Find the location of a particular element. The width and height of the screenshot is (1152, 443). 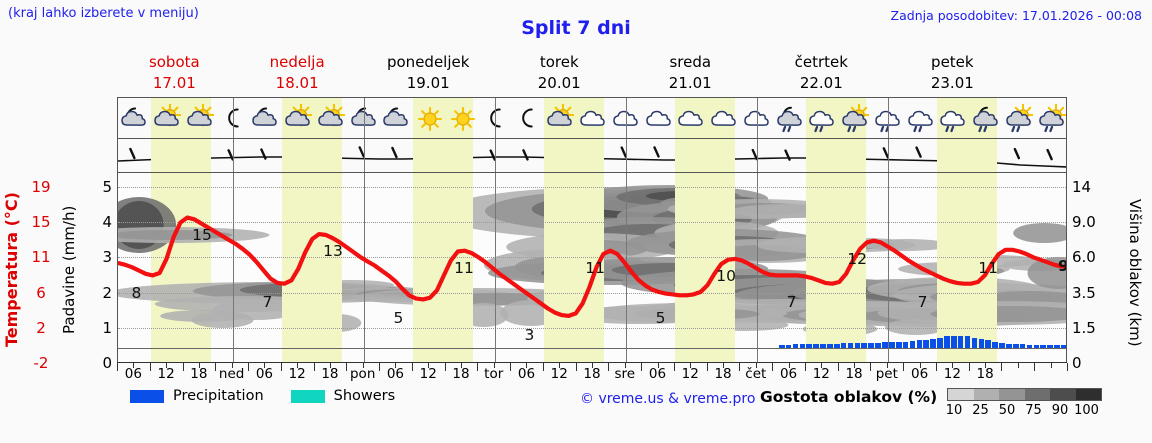

showers-legend-label: Showers is located at coordinates (364, 396).